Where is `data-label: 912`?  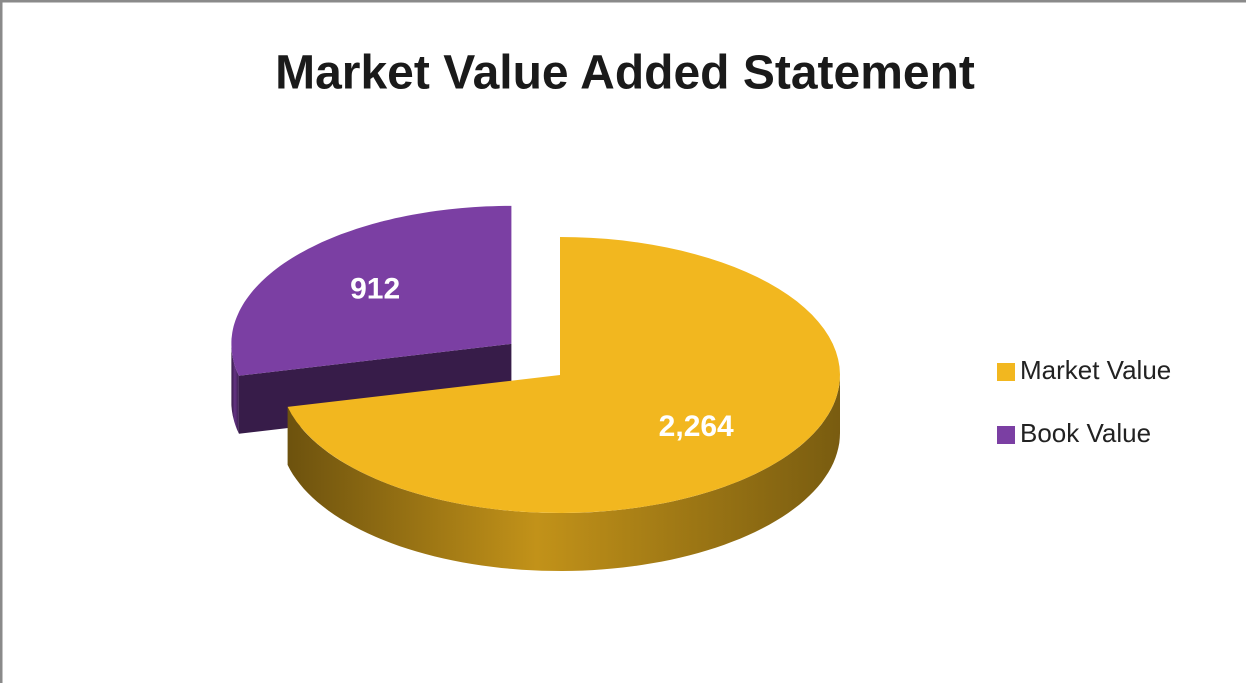 data-label: 912 is located at coordinates (375, 289).